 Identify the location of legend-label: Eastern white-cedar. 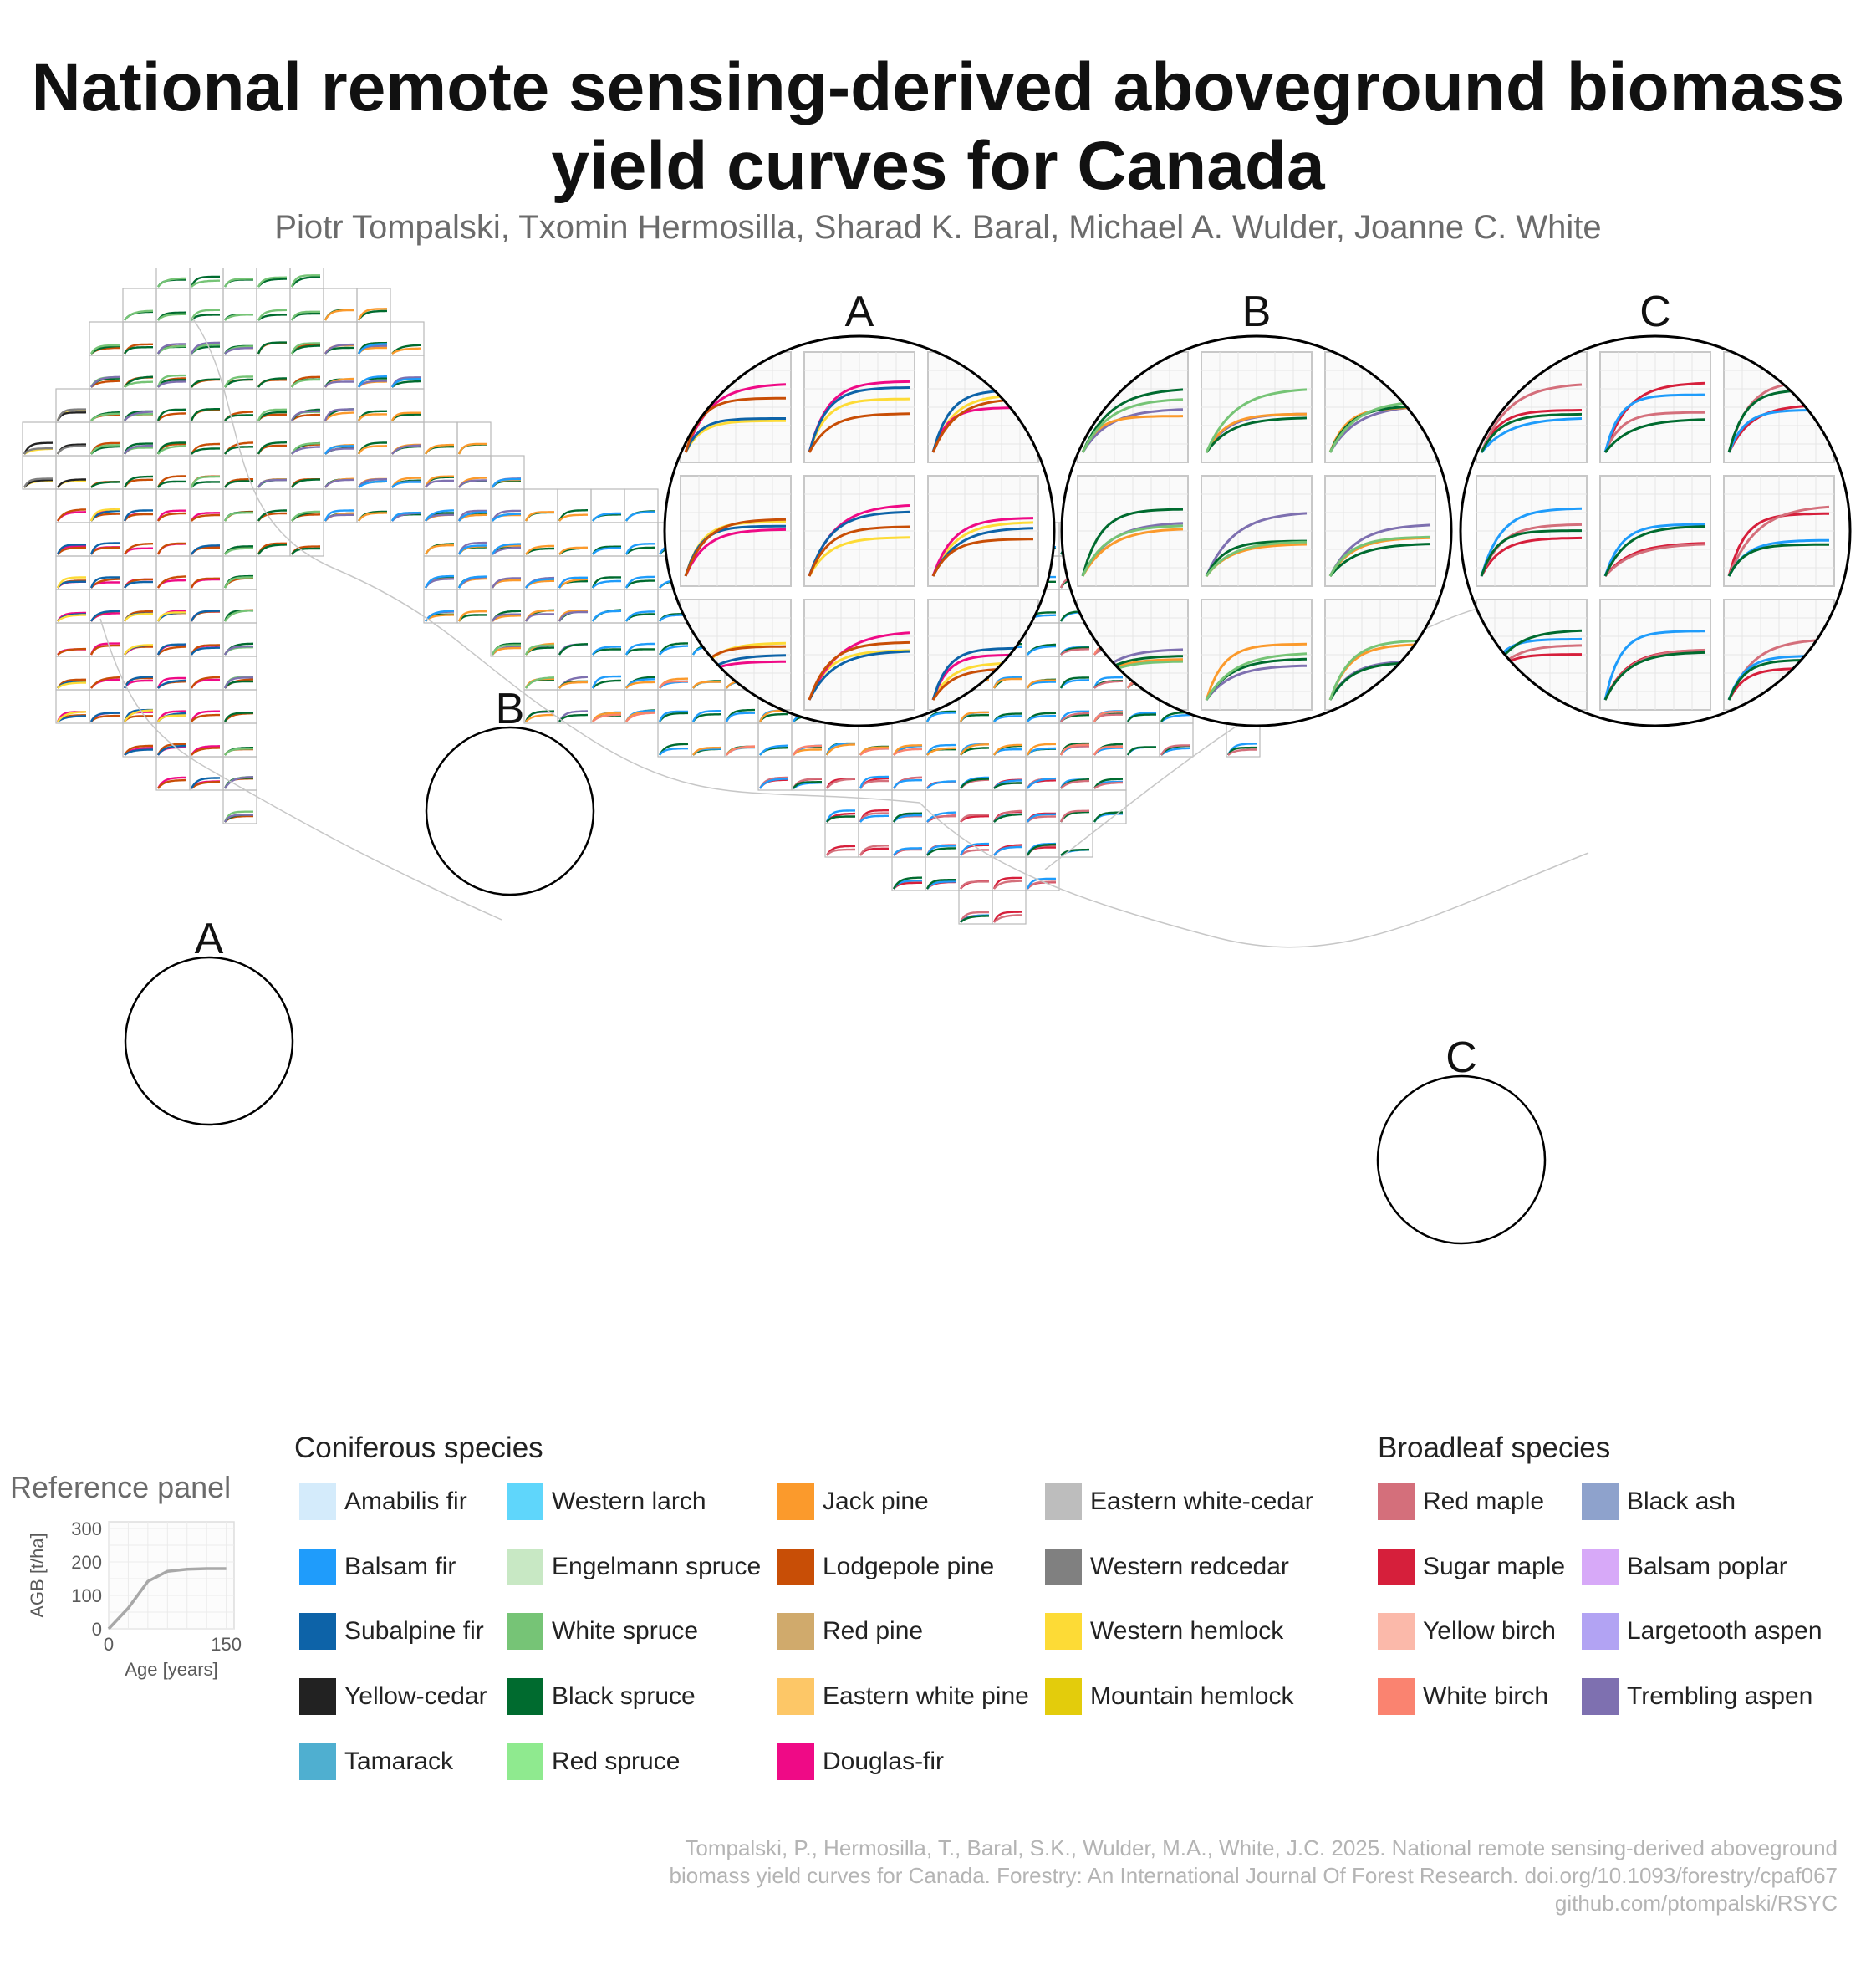
(1201, 1501).